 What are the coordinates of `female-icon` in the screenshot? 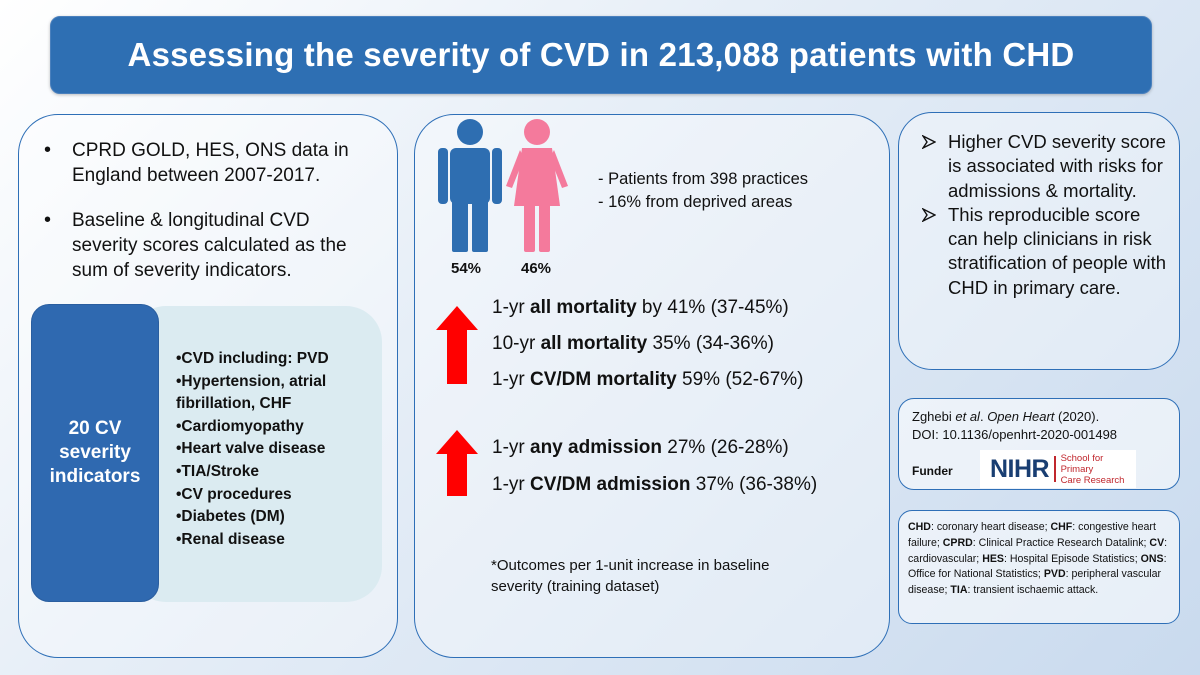 It's located at (537, 185).